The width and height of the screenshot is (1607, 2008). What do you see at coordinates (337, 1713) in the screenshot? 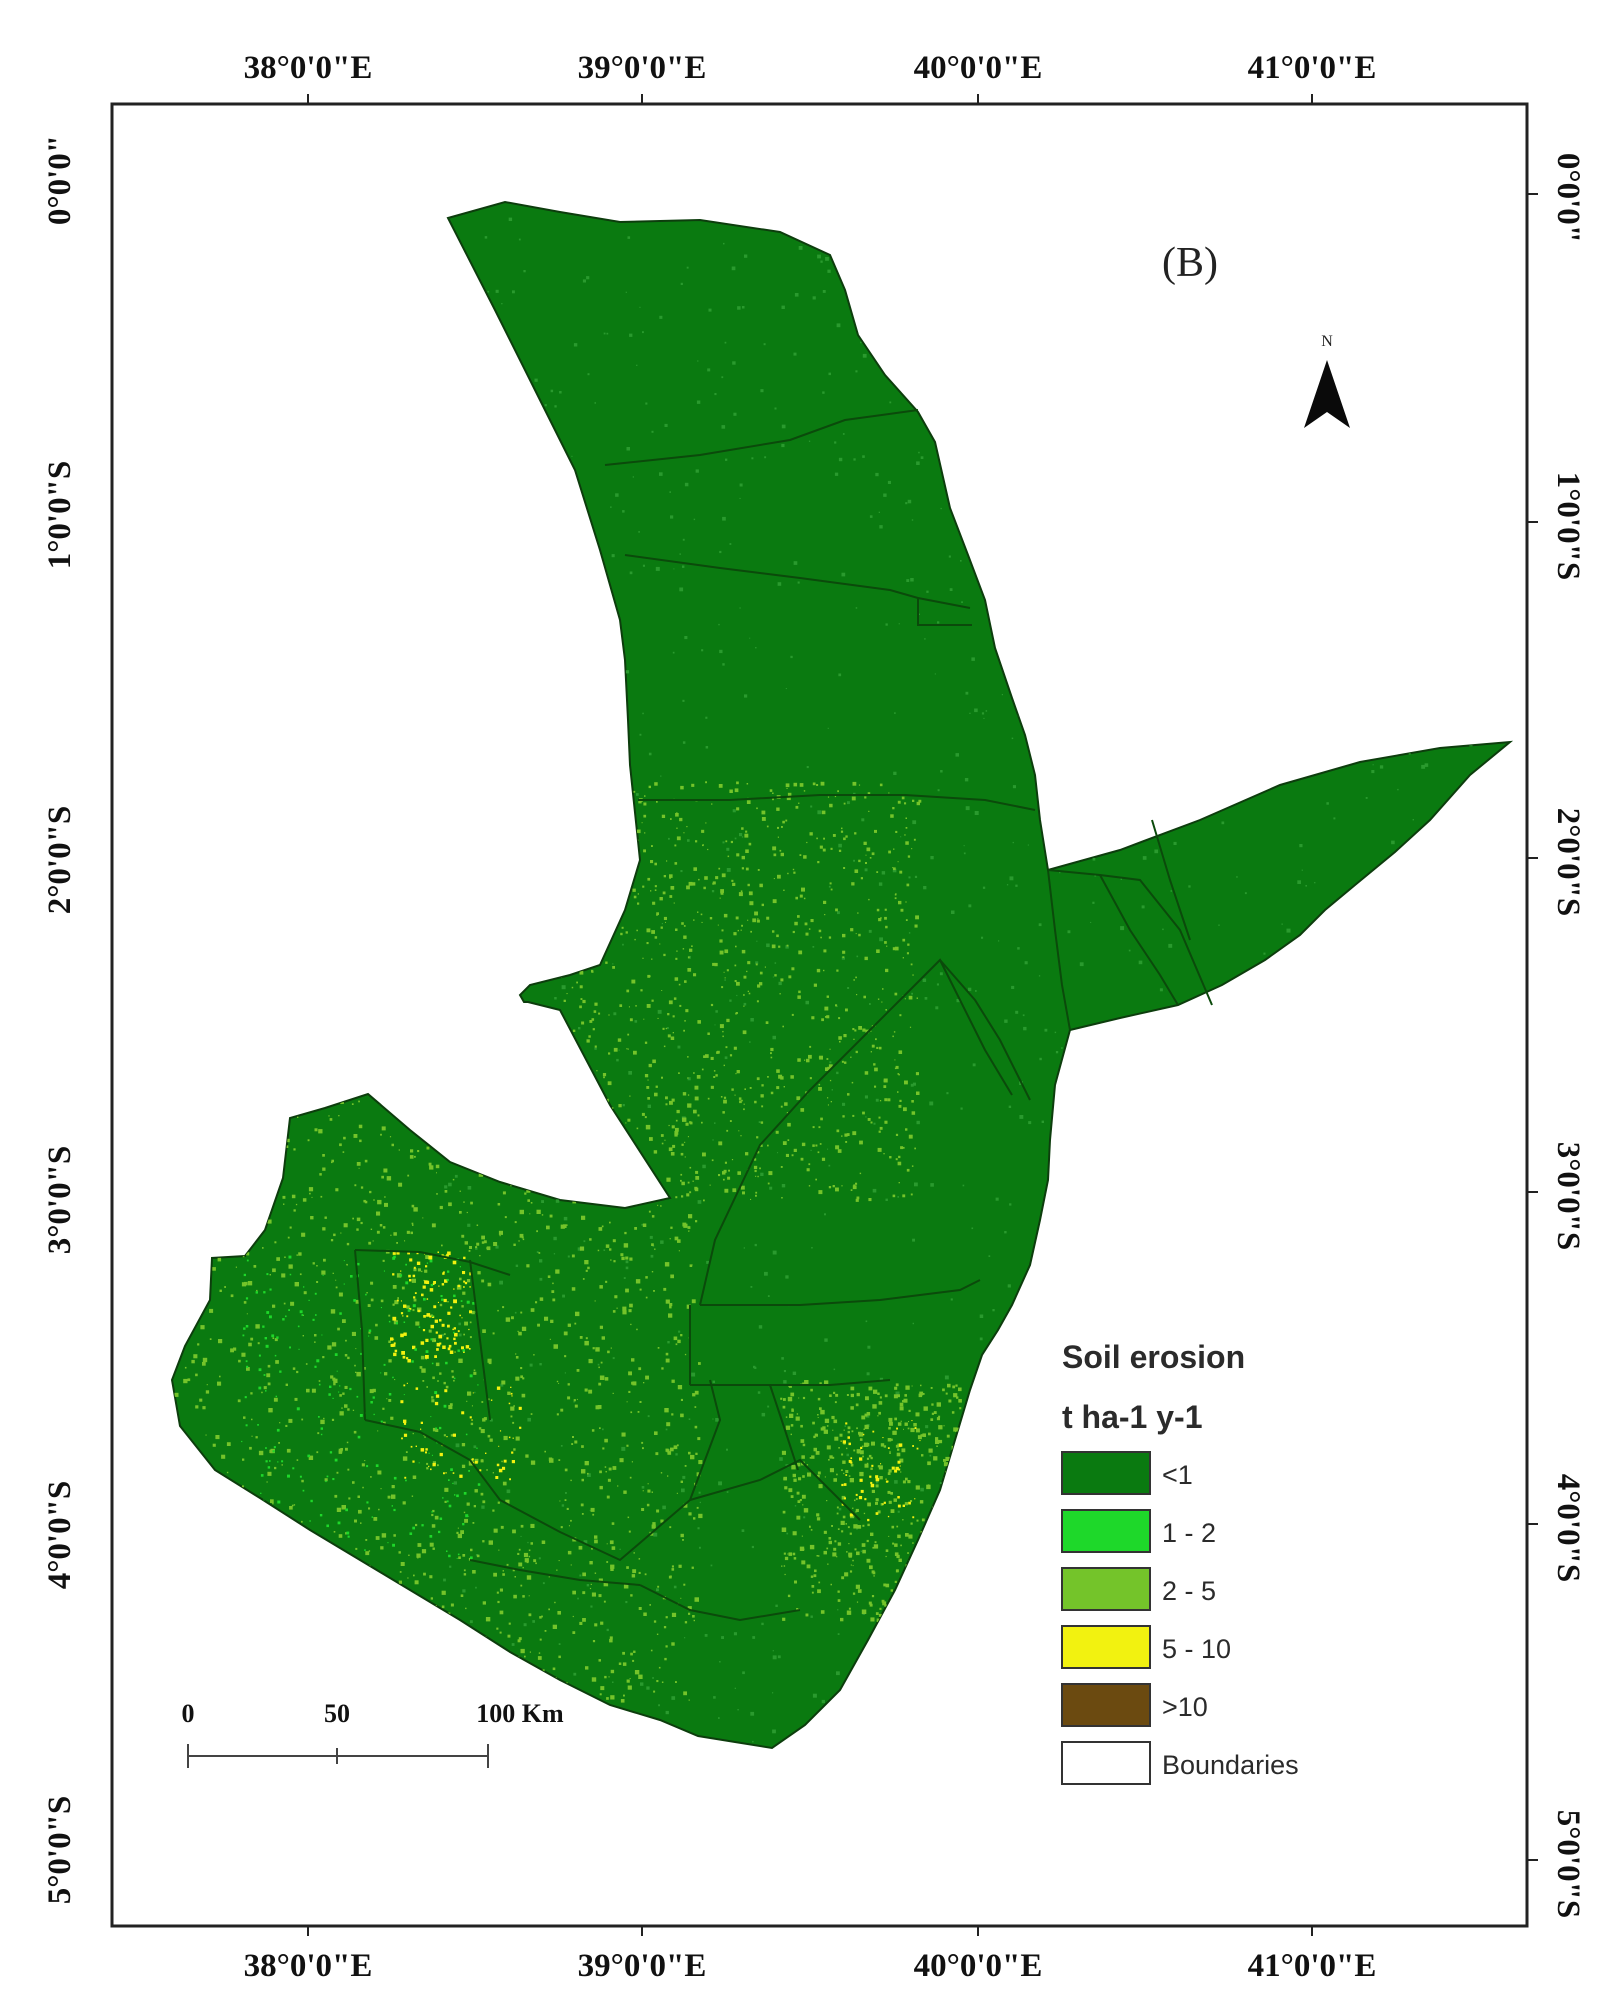
I see `scale-label: 50` at bounding box center [337, 1713].